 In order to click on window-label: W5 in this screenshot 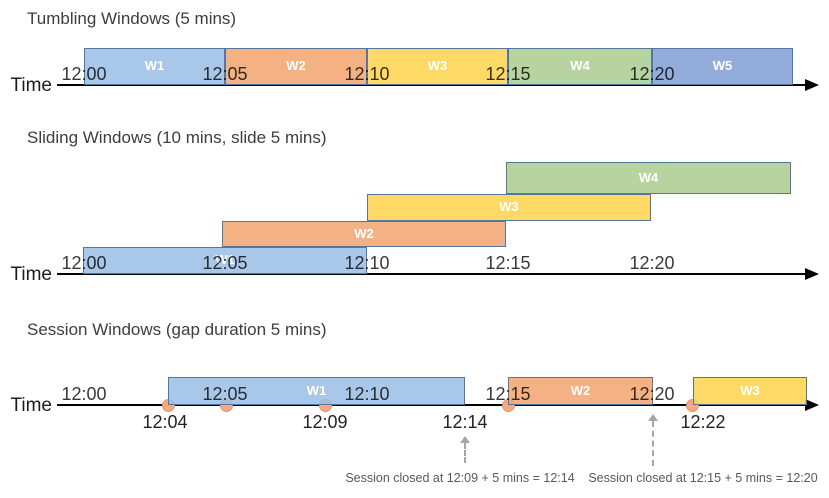, I will do `click(722, 65)`.